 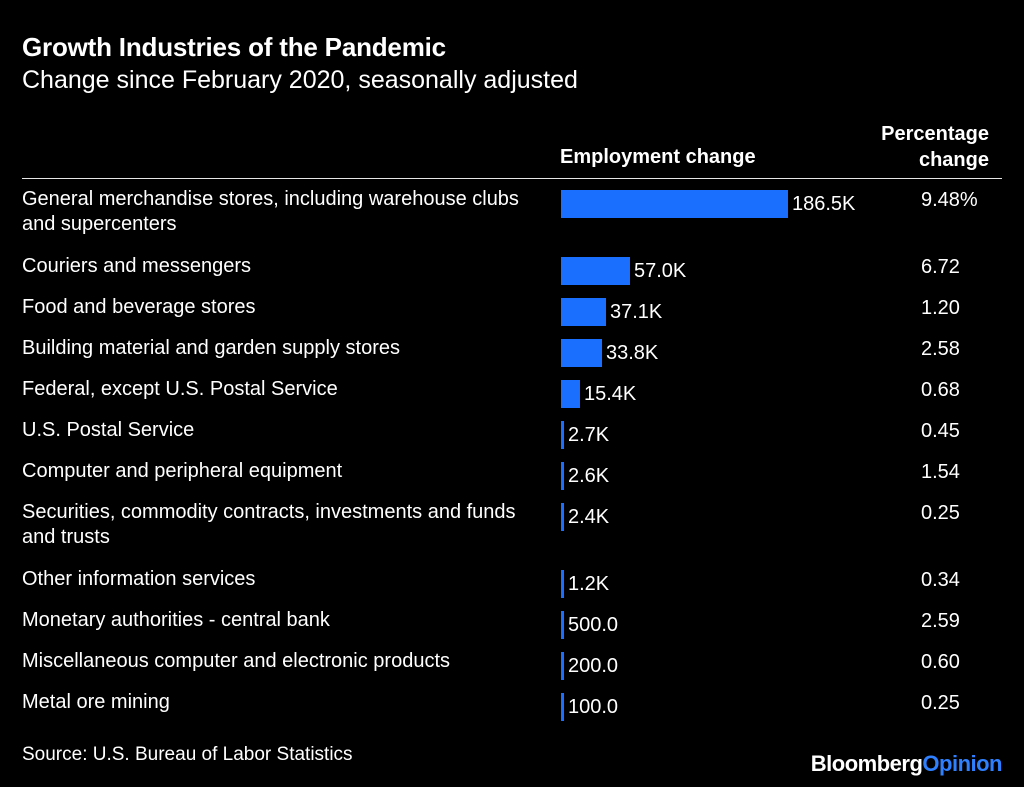 I want to click on employment-value-label: 200.0, so click(x=593, y=666).